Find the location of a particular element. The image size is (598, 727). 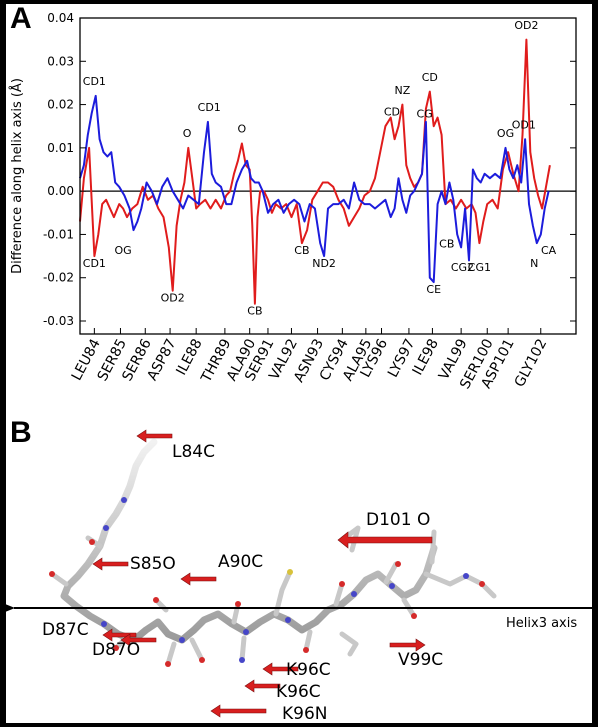

arrow-k96n is located at coordinates (238, 711).